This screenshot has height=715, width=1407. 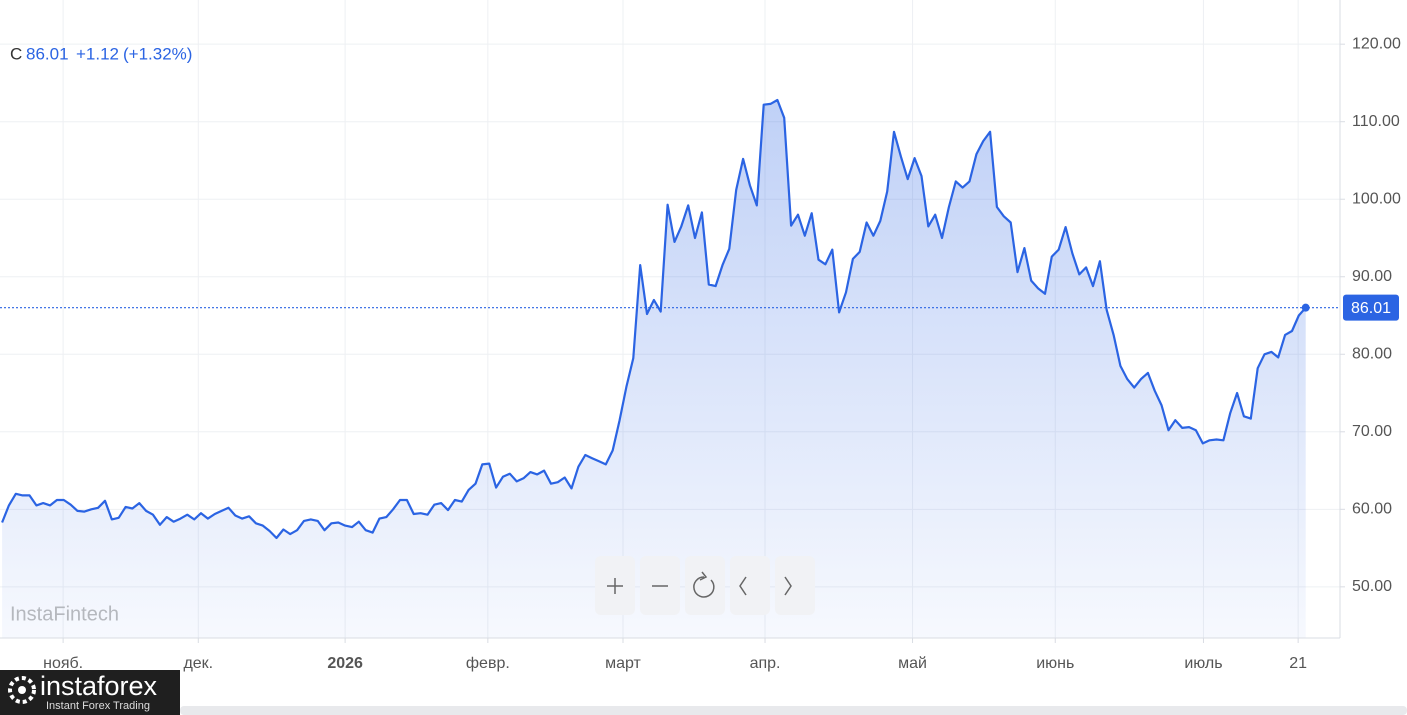 What do you see at coordinates (1376, 121) in the screenshot?
I see `y-tick-label: 110.00` at bounding box center [1376, 121].